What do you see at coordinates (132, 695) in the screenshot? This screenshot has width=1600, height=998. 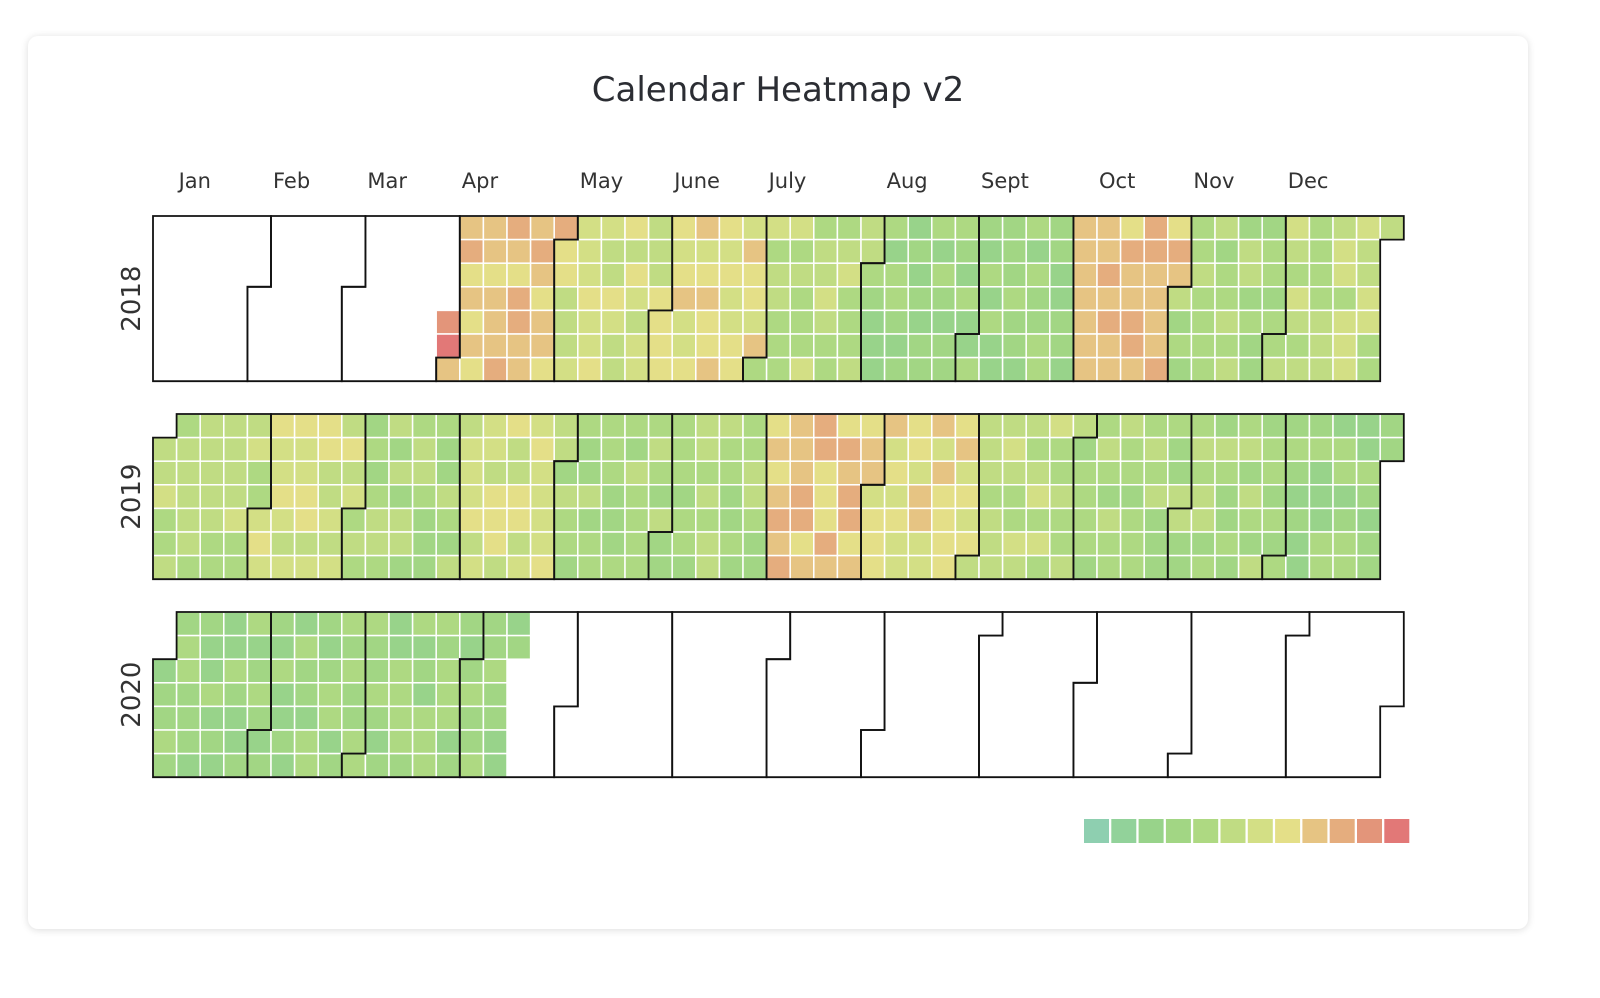 I see `year-label: 2020` at bounding box center [132, 695].